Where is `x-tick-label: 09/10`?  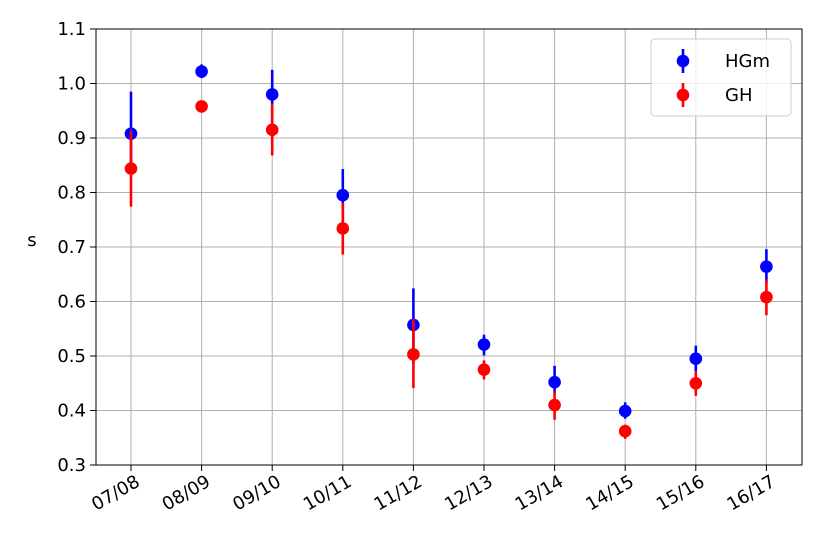
x-tick-label: 09/10 is located at coordinates (256, 493).